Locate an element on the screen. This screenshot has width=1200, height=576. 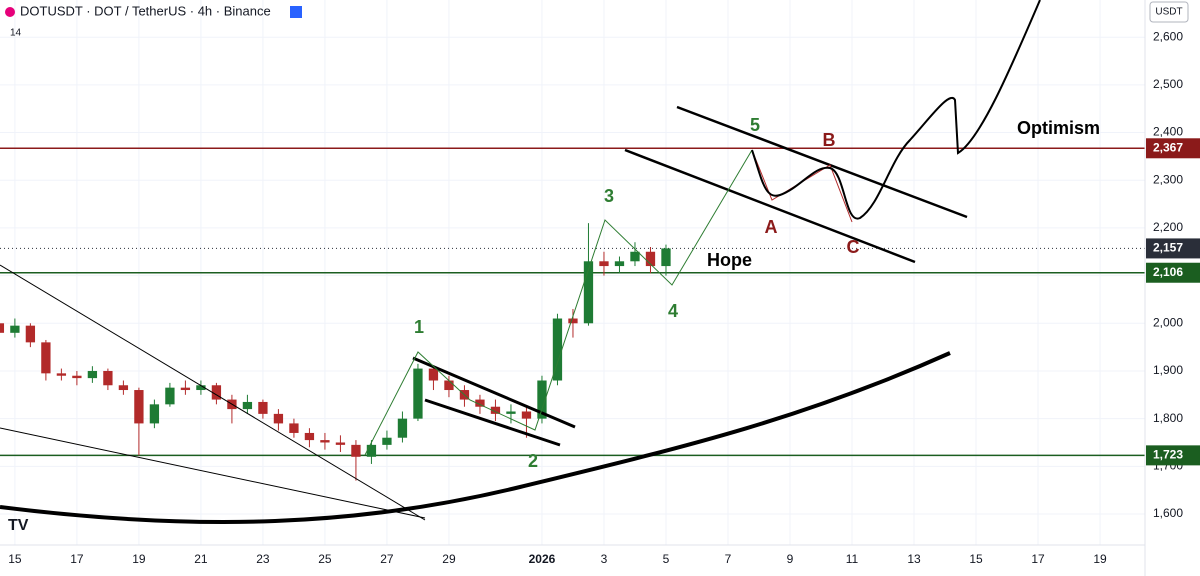
x-tick-label: 23 is located at coordinates (263, 559).